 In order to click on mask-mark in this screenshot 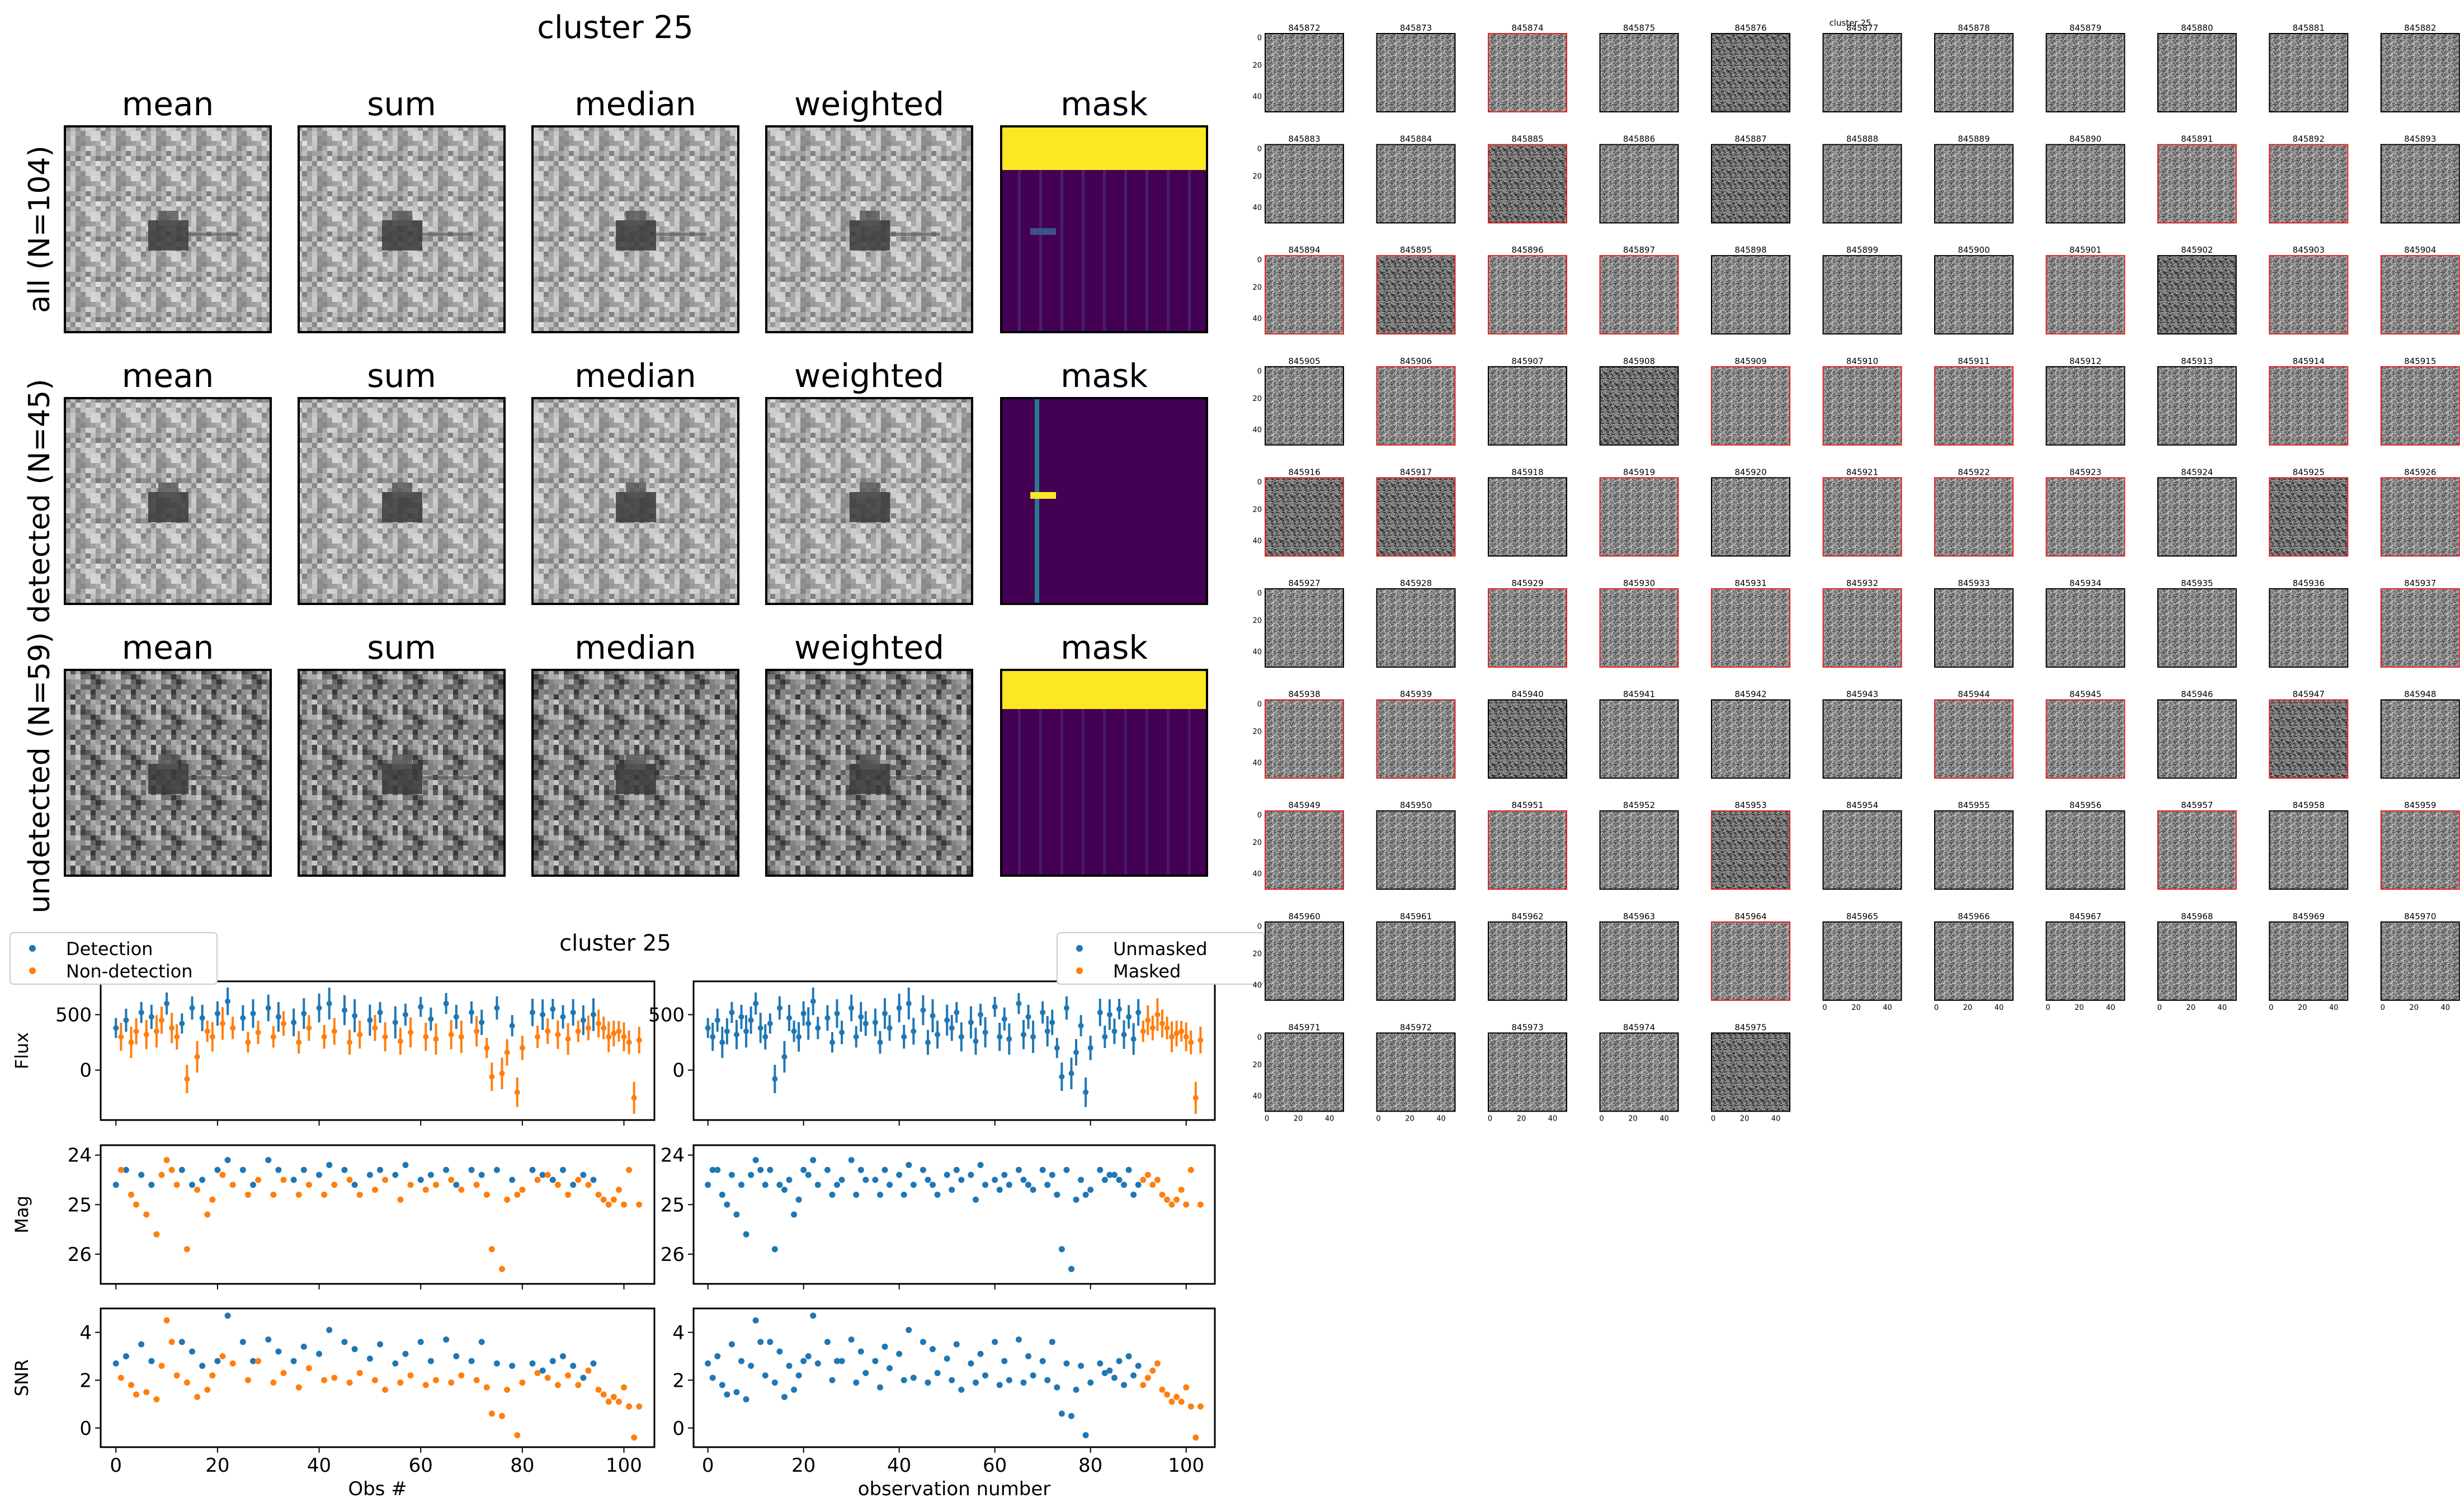, I will do `click(1043, 231)`.